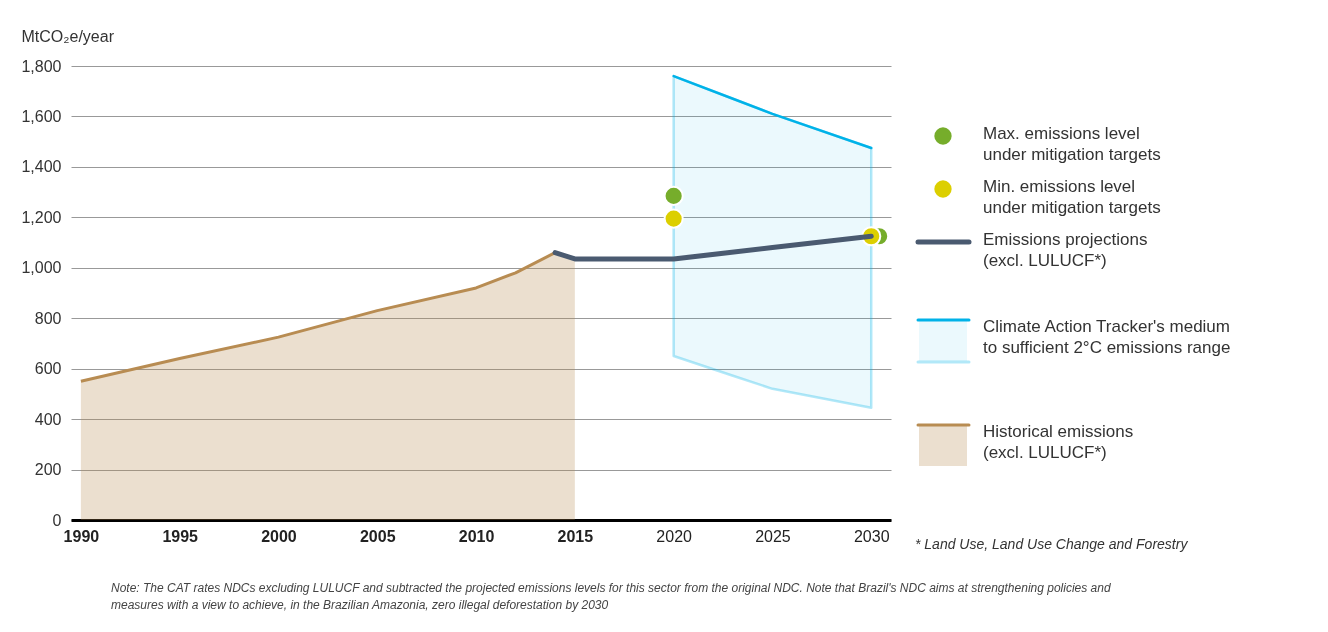 This screenshot has width=1328, height=632. Describe the element at coordinates (1058, 442) in the screenshot. I see `legend-label: Historical emissions (excl. LULUCF*)` at that location.